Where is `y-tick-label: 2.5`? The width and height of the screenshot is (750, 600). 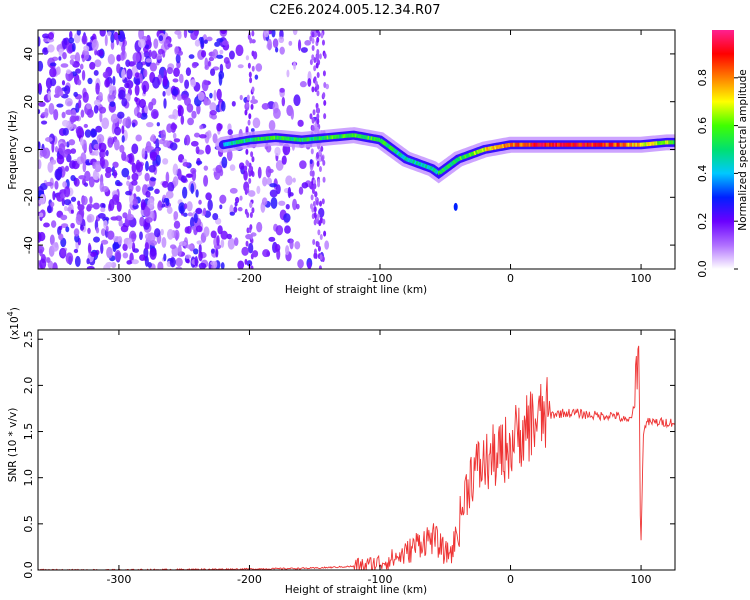 y-tick-label: 2.5 is located at coordinates (28, 339).